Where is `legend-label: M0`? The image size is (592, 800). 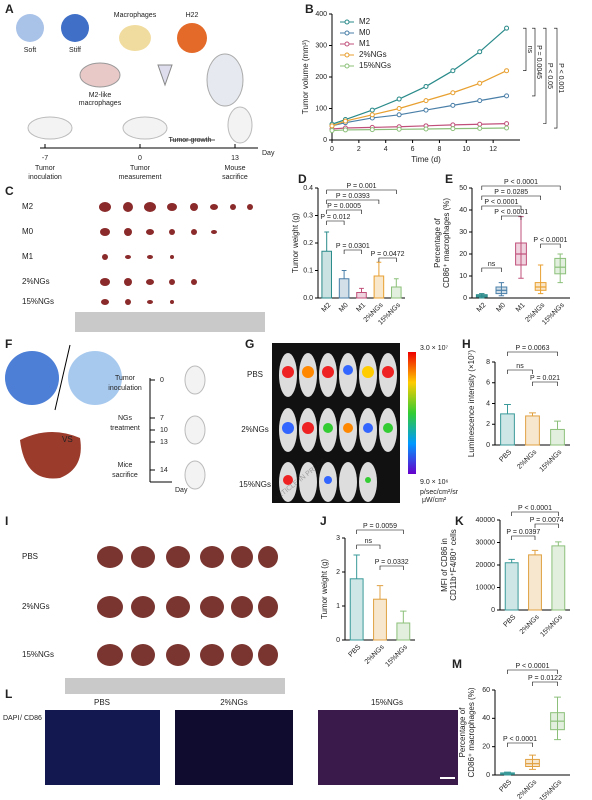 legend-label: M0 is located at coordinates (365, 32).